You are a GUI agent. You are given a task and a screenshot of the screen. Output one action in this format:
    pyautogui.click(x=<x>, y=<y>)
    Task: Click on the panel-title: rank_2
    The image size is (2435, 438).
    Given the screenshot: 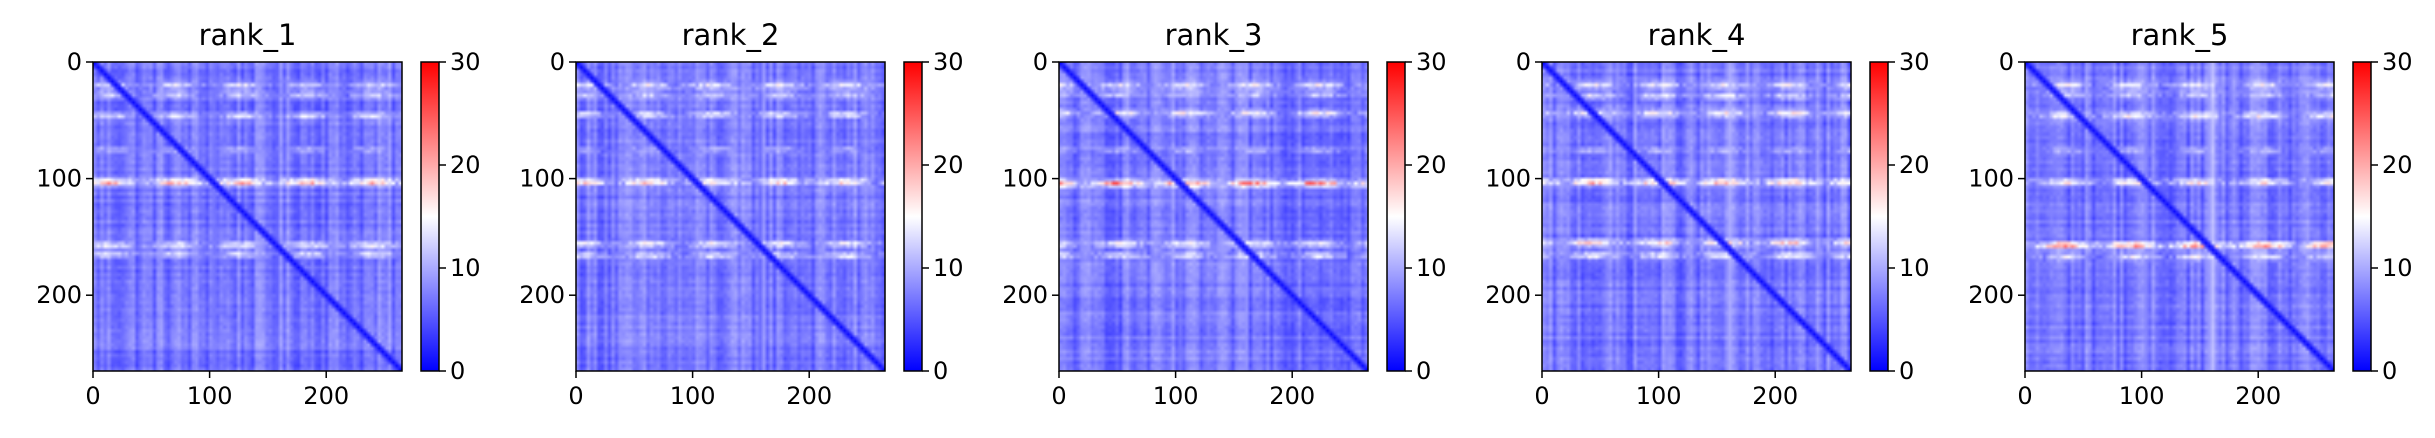 What is the action you would take?
    pyautogui.click(x=731, y=35)
    